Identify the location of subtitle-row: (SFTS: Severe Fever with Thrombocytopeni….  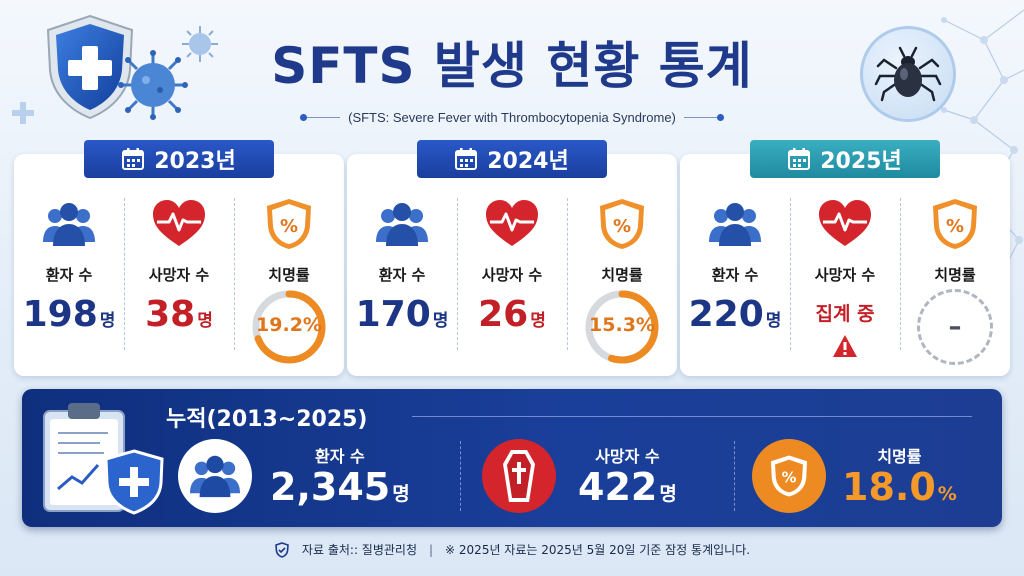
(512, 117).